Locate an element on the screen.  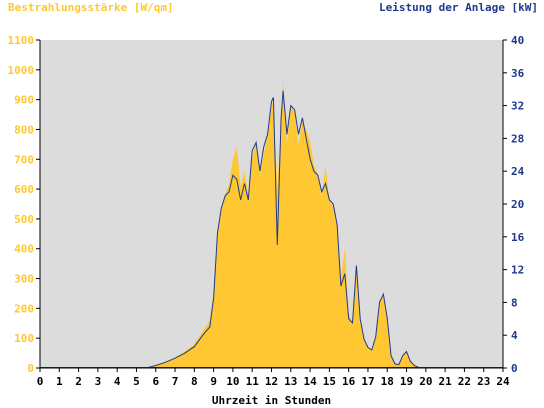
x-tick-label: 3 is located at coordinates (98, 381).